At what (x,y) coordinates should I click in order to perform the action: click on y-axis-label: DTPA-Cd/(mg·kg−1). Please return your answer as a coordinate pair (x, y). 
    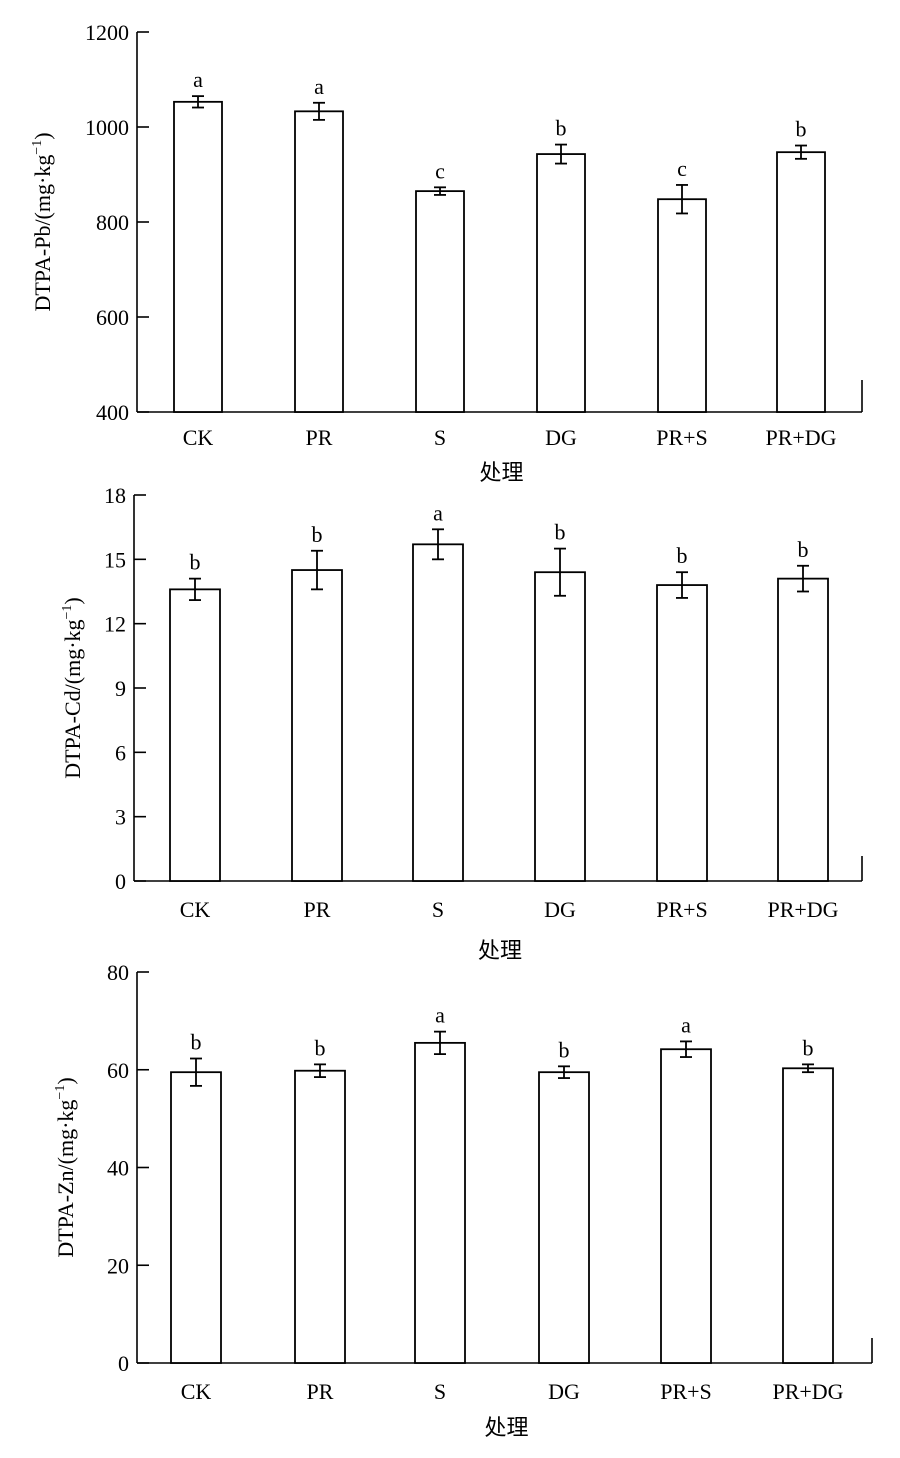
    Looking at the image, I should click on (72, 688).